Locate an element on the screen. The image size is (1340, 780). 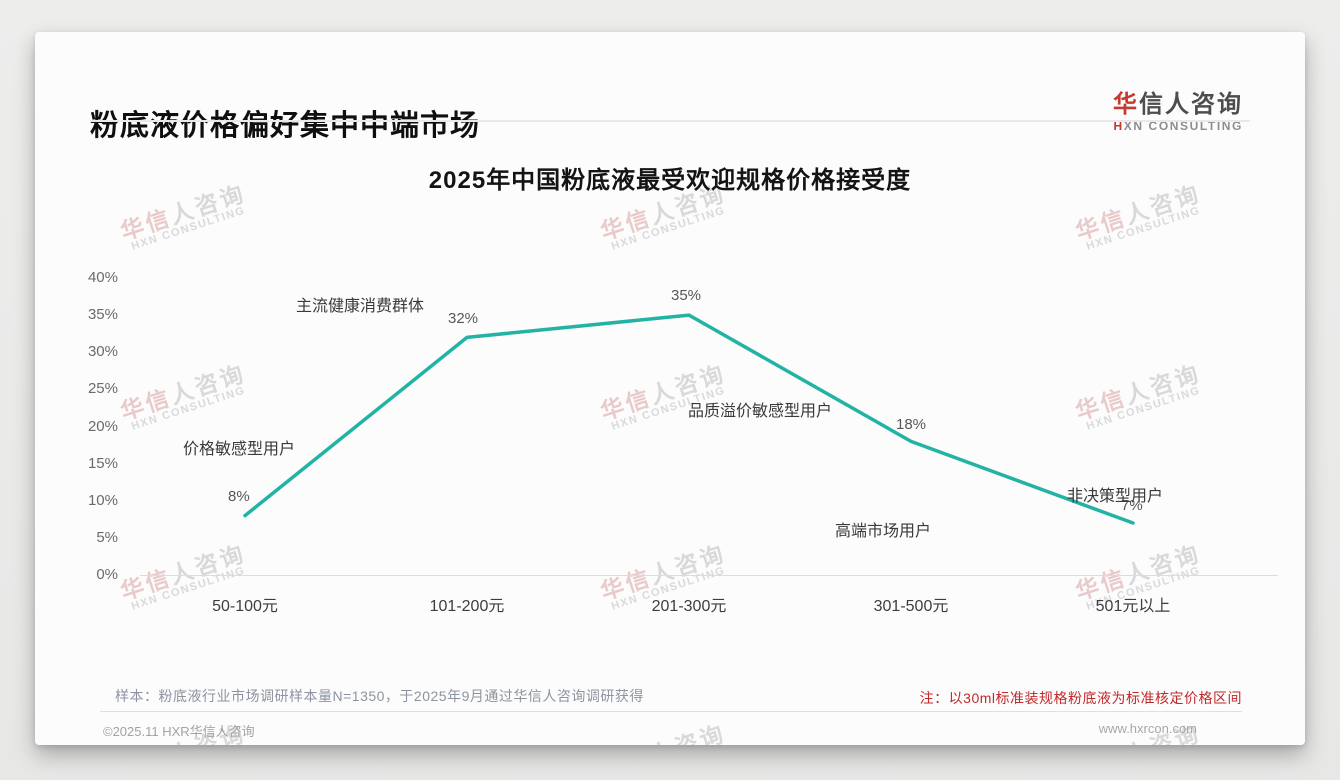
logo-chinese-text: 华信人咨询 is located at coordinates (1178, 104).